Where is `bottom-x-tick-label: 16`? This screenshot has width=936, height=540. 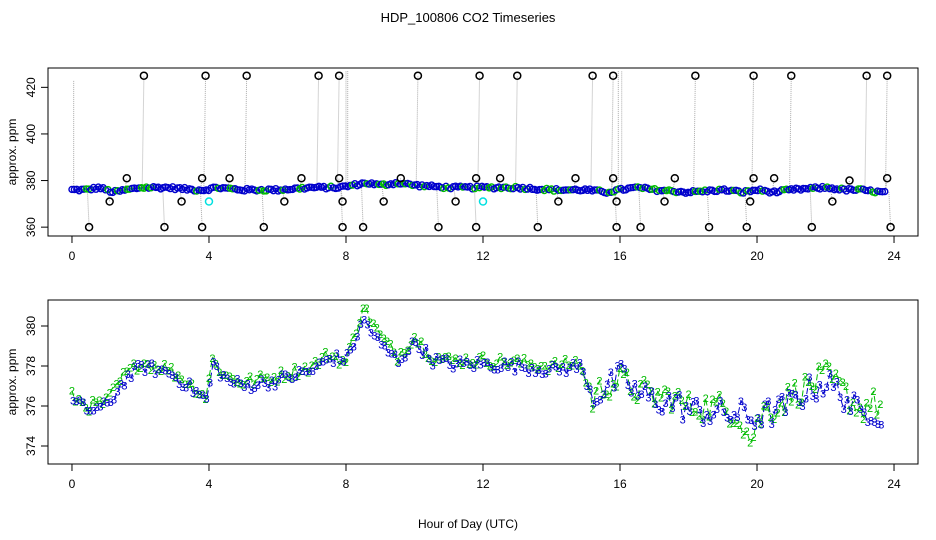
bottom-x-tick-label: 16 is located at coordinates (620, 484).